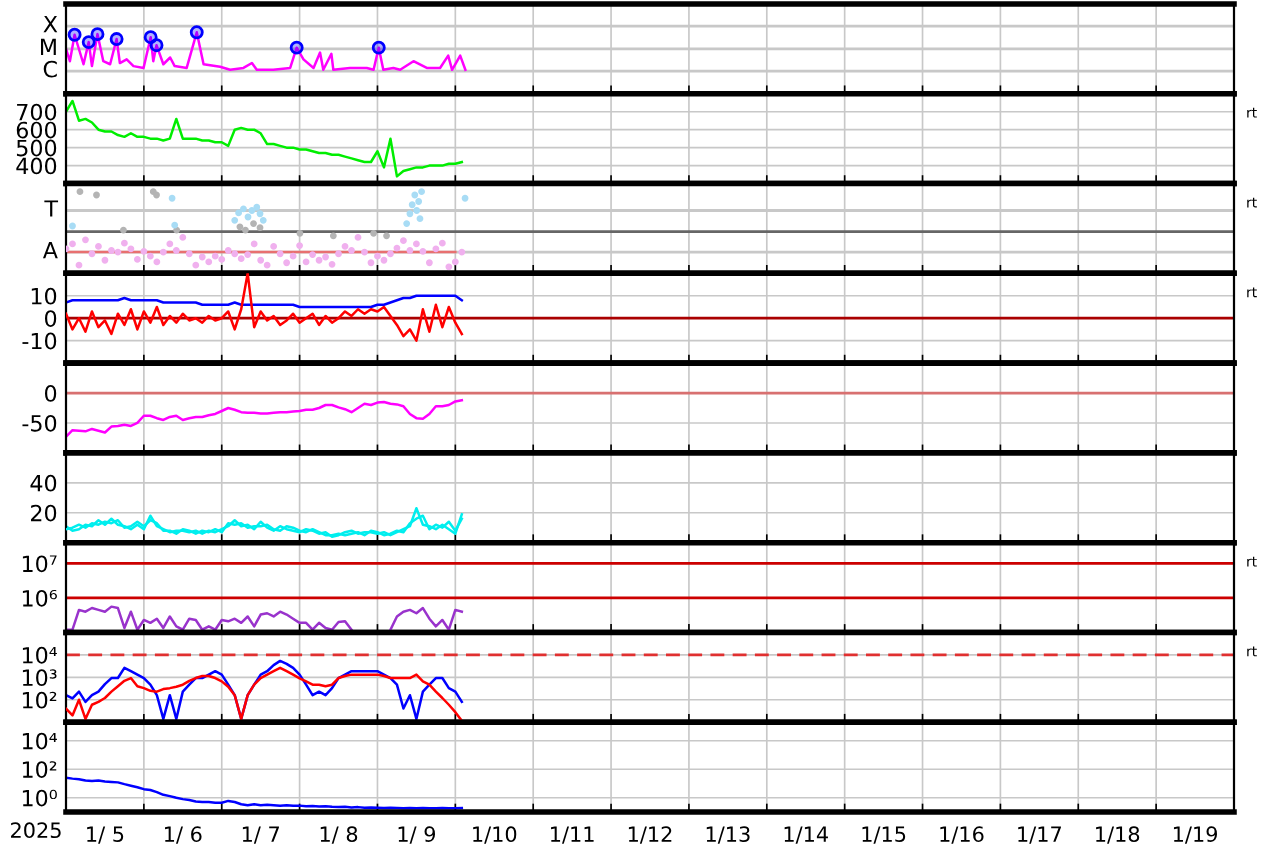 This screenshot has width=1268, height=848. What do you see at coordinates (1039, 835) in the screenshot?
I see `x-tick-label: 1/17` at bounding box center [1039, 835].